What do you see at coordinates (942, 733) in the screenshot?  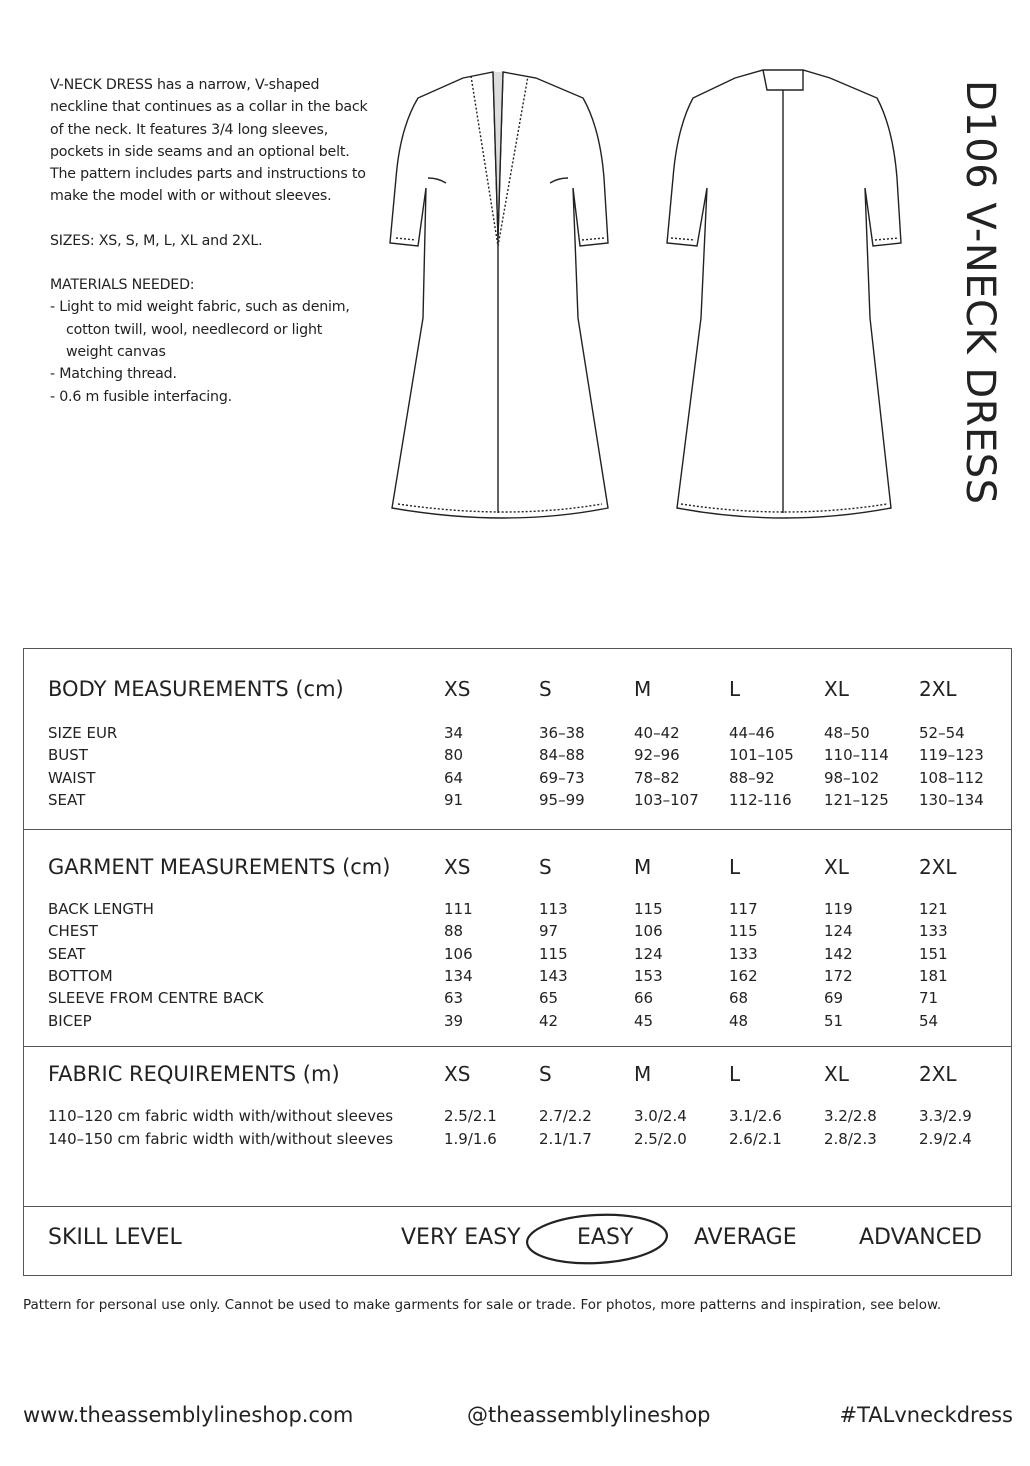 I see `table-cell: 52–54` at bounding box center [942, 733].